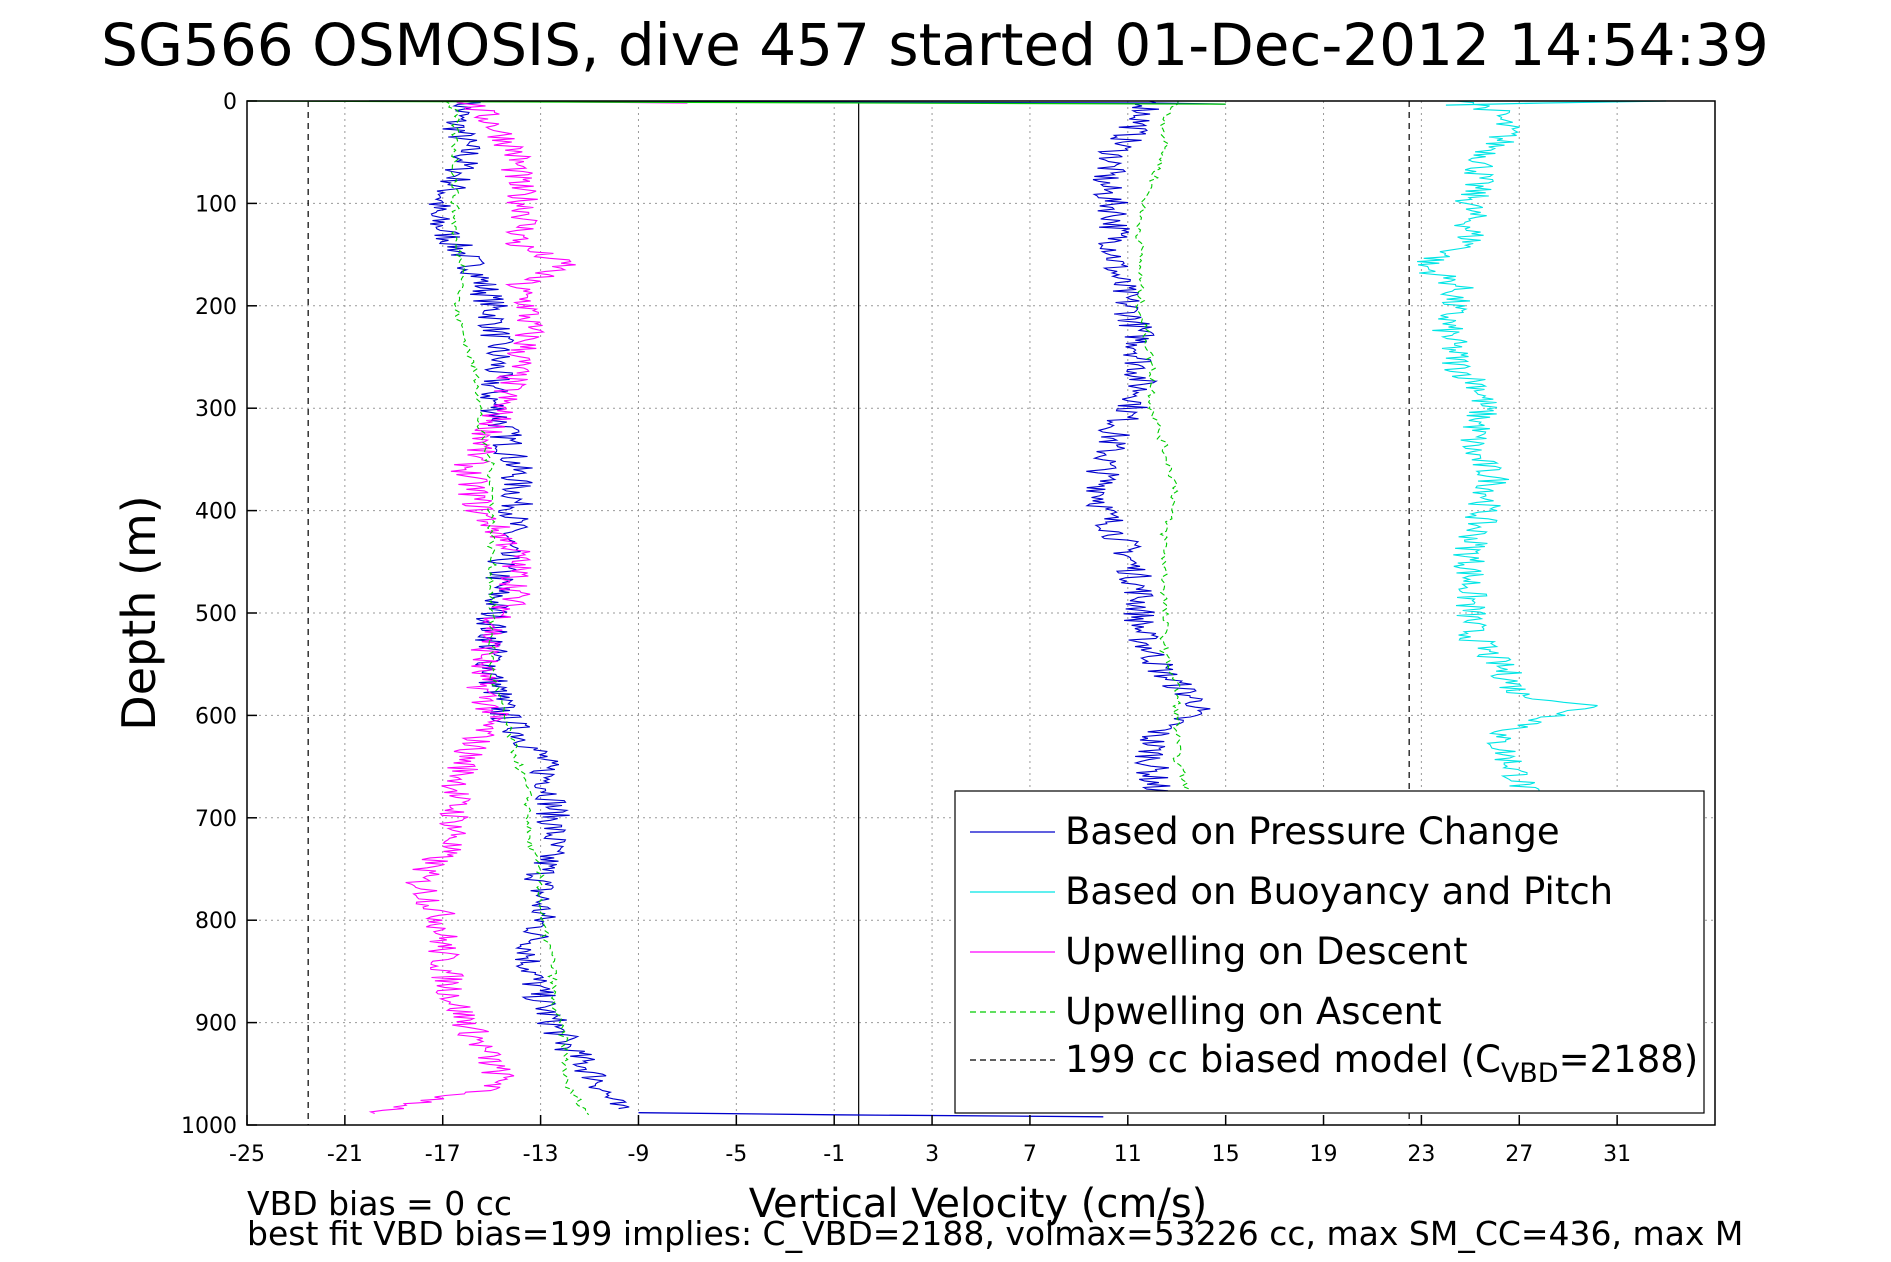  What do you see at coordinates (230, 102) in the screenshot?
I see `y-tick-label: 0` at bounding box center [230, 102].